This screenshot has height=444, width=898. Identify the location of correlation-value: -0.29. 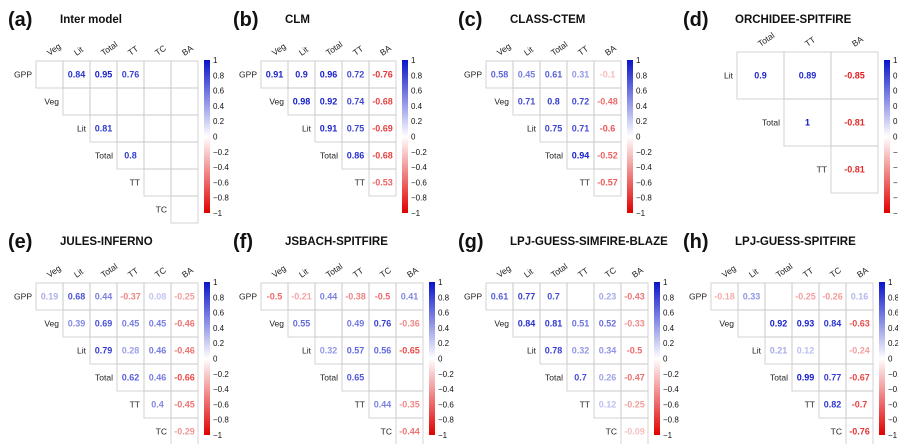
(184, 432).